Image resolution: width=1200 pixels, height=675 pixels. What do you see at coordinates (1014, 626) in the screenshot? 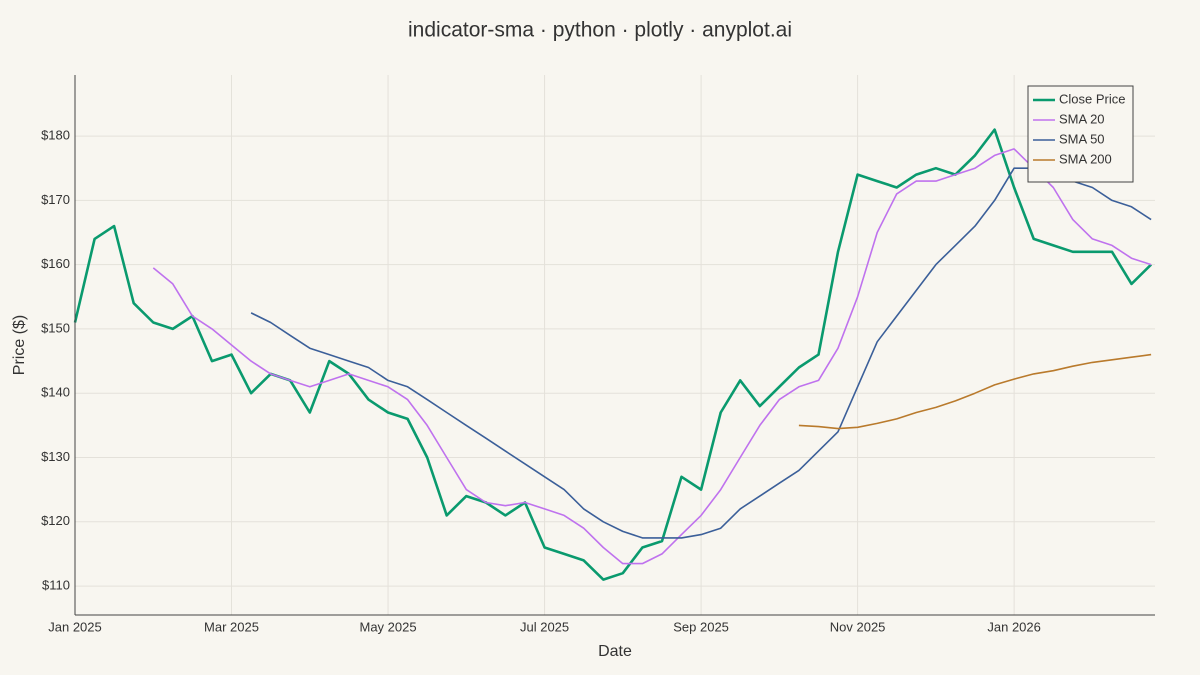
I see `x-tick-label: Jan 2026` at bounding box center [1014, 626].